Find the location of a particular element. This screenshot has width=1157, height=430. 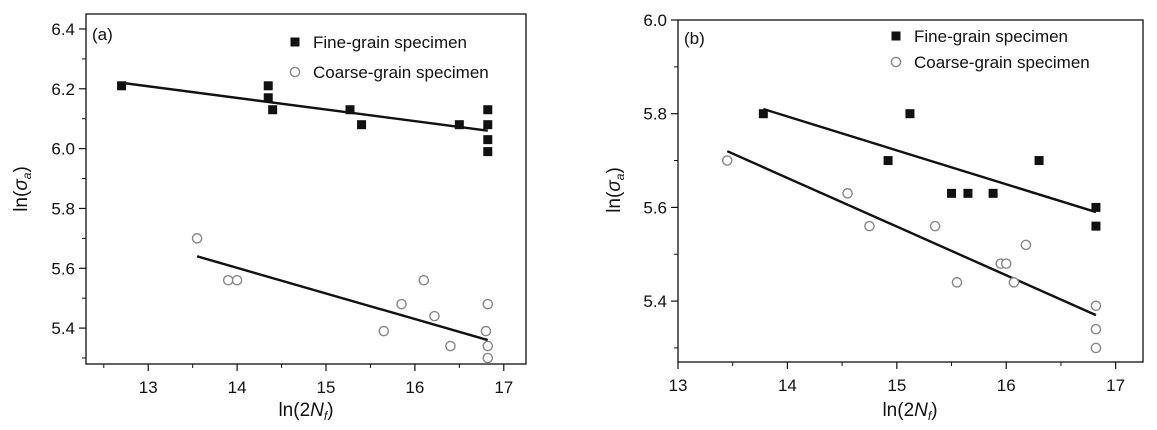

panel-a-fine-grain-fit-line is located at coordinates (304, 106).